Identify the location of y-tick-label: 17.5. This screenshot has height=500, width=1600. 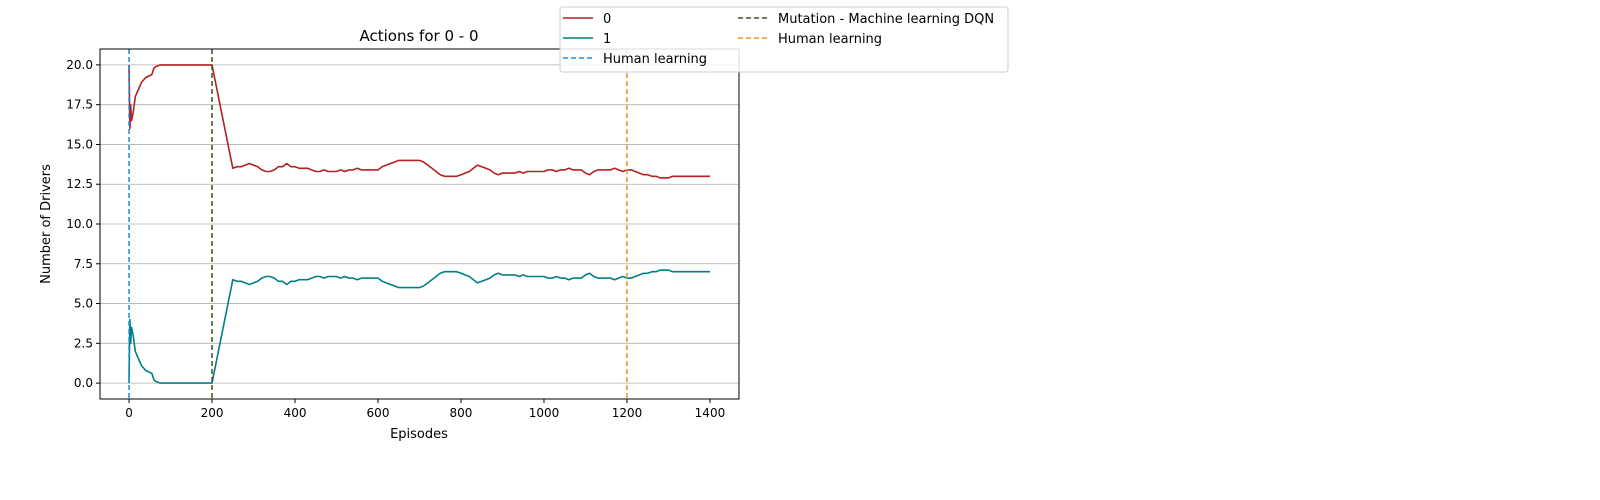
(79, 105).